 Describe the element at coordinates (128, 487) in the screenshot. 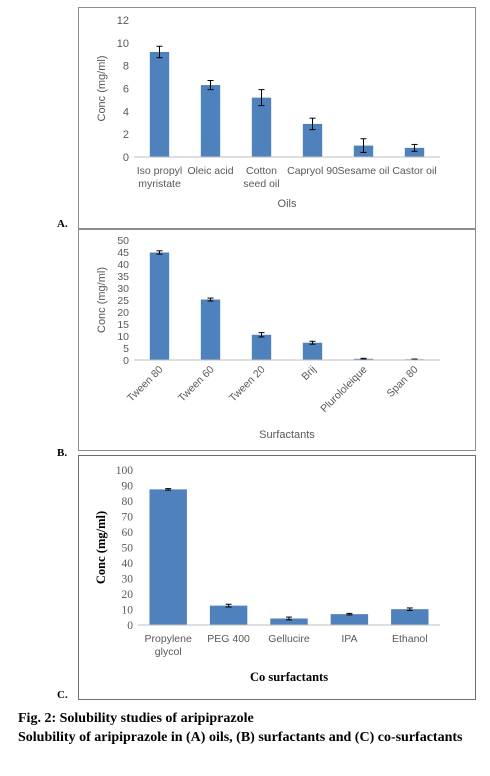

I see `y-tick-label: 90` at that location.